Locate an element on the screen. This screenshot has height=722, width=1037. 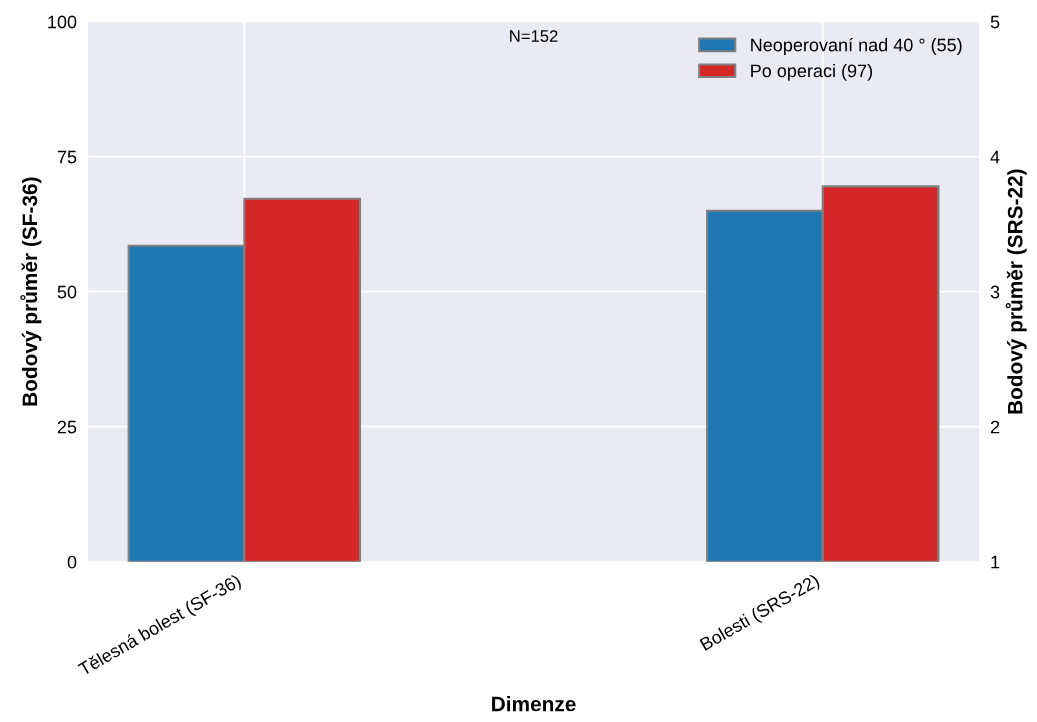
y2-axis-title: Bodový průměr (SRS-22) is located at coordinates (1016, 291).